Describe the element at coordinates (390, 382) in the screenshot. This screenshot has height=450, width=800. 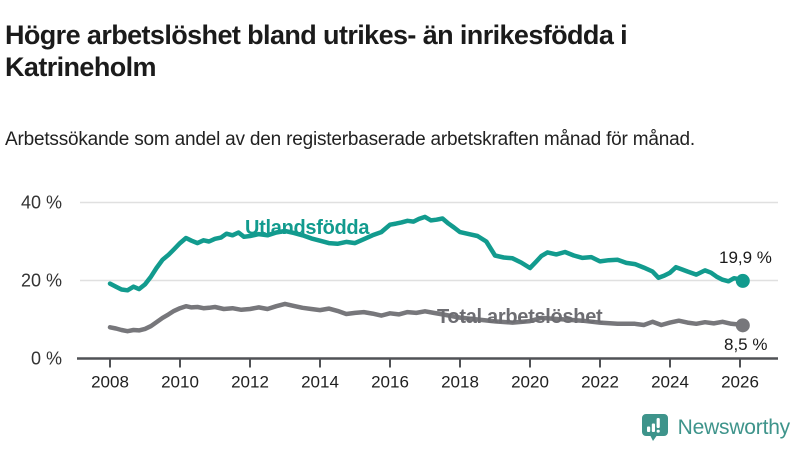
I see `x-axis-tick-label: 2016` at that location.